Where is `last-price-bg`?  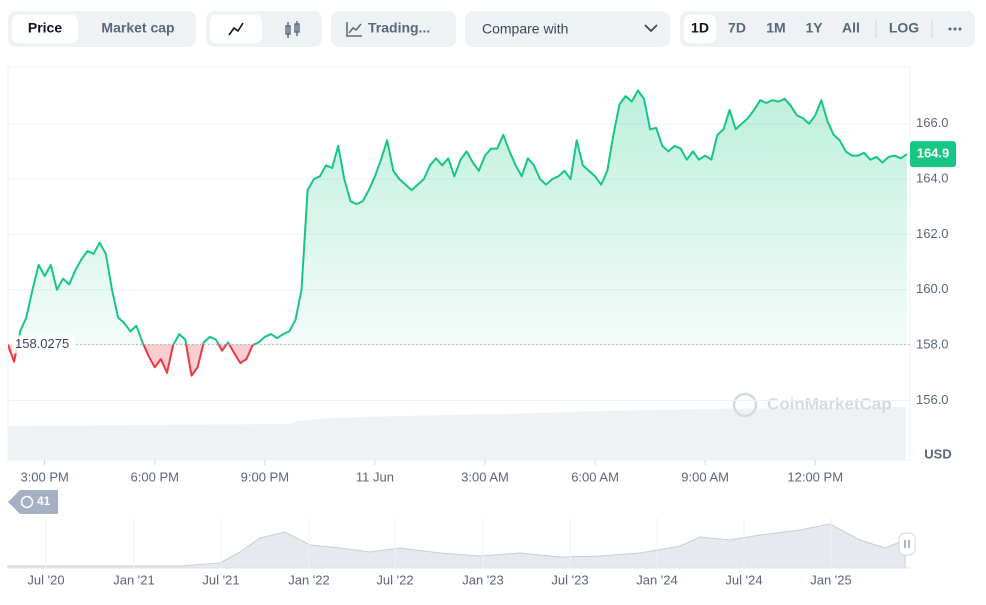 last-price-bg is located at coordinates (933, 154).